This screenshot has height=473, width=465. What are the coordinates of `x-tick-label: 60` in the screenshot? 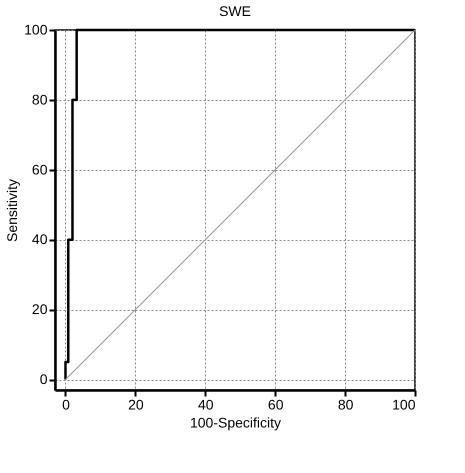 It's located at (276, 404).